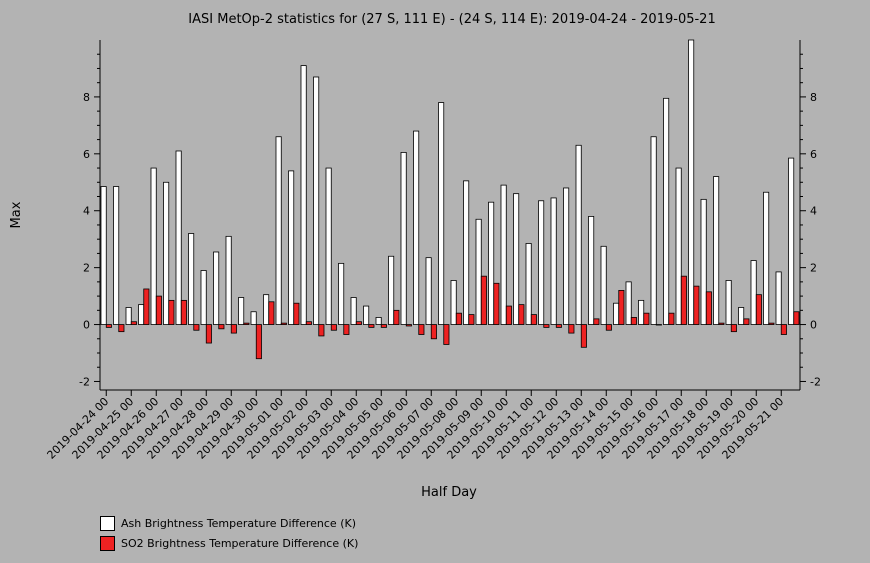  I want to click on y-tick-label-left: -2, so click(84, 381).